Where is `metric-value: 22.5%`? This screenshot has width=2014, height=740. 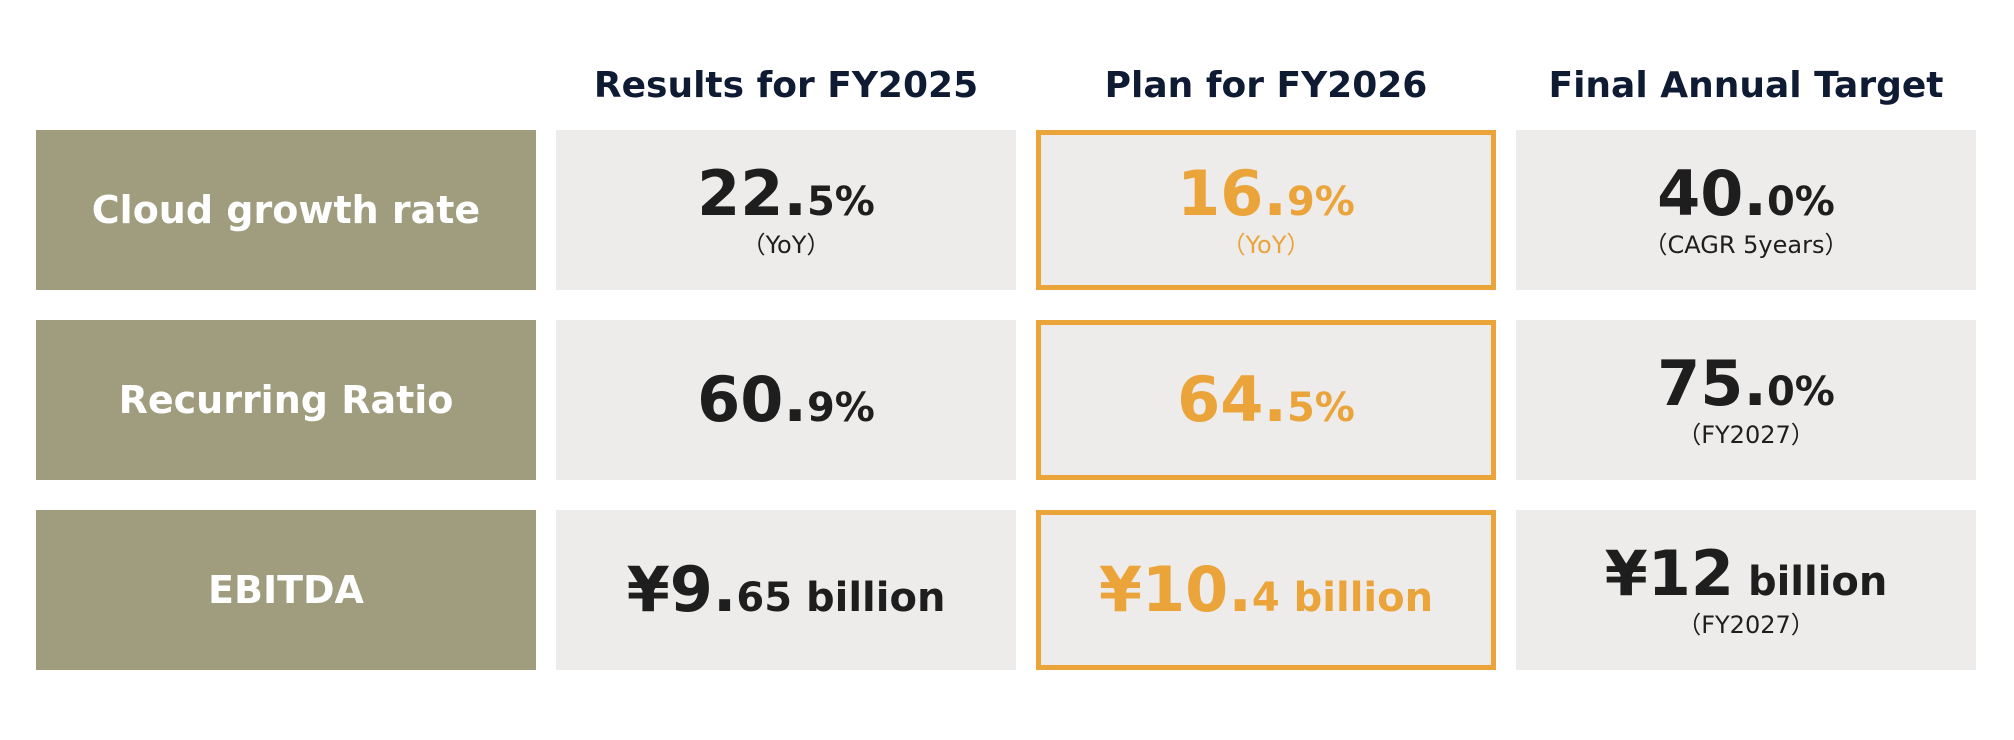
metric-value: 22.5% is located at coordinates (786, 194).